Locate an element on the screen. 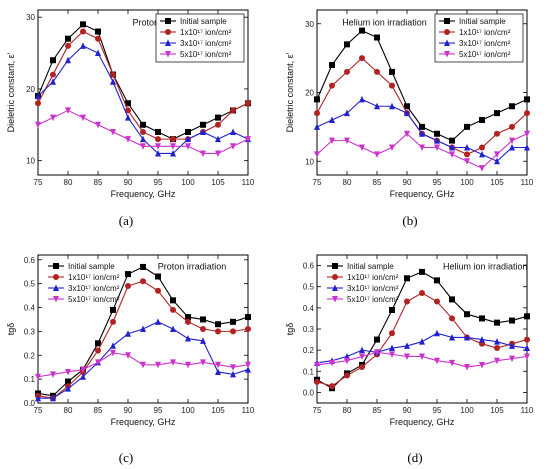  y-tick-label: 20 is located at coordinates (309, 93).